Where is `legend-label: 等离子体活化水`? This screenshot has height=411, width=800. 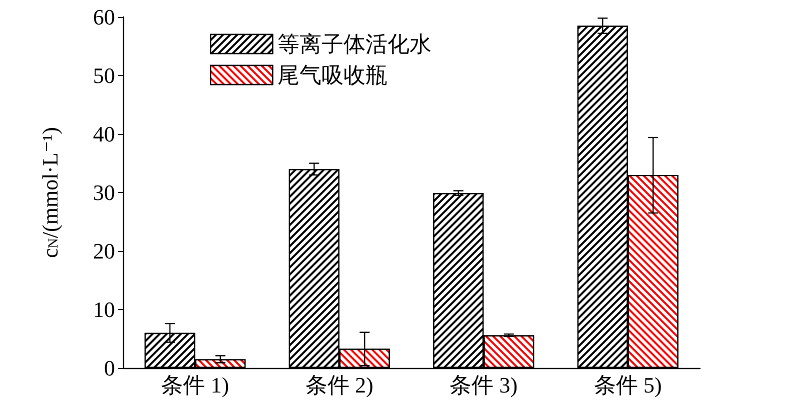 legend-label: 等离子体活化水 is located at coordinates (355, 44).